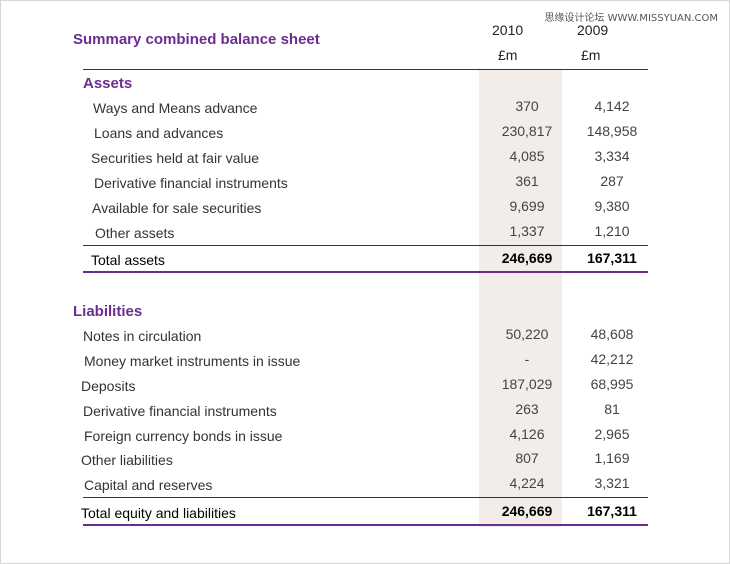  Describe the element at coordinates (108, 311) in the screenshot. I see `liabilities-heading: Liabilities` at that location.